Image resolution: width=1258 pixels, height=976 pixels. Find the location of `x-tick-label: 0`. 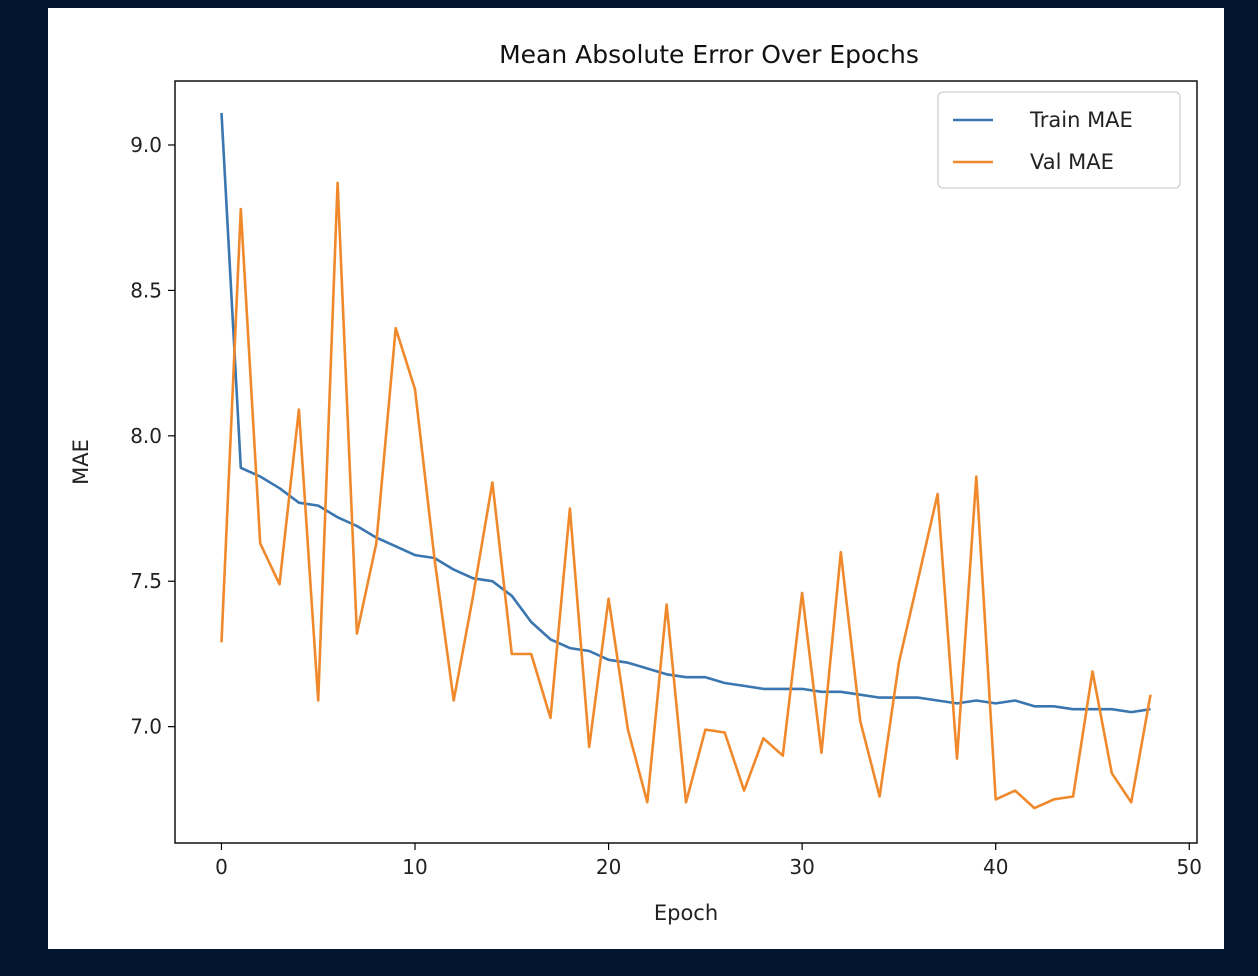

x-tick-label: 0 is located at coordinates (221, 867).